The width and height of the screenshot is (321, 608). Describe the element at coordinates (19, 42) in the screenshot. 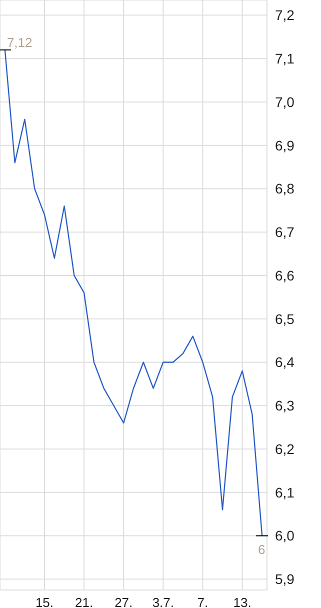

I see `data-label: 7,12` at that location.